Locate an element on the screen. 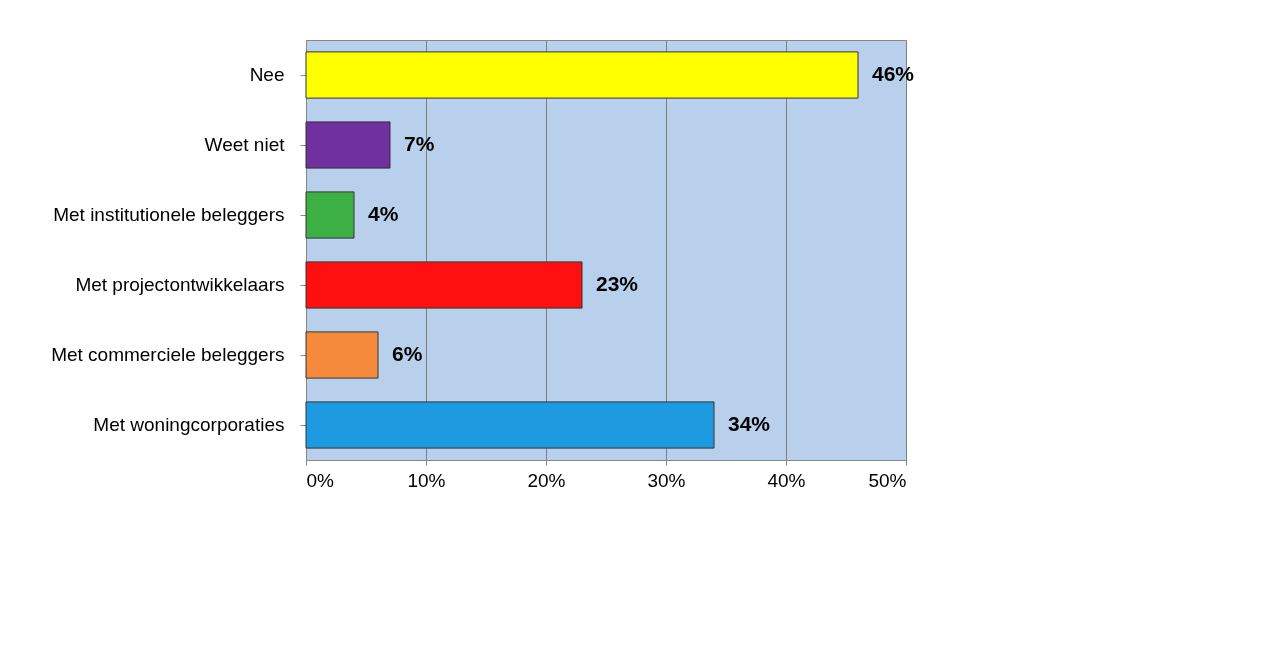 The height and width of the screenshot is (657, 1264). x-tick-label: 50% is located at coordinates (887, 480).